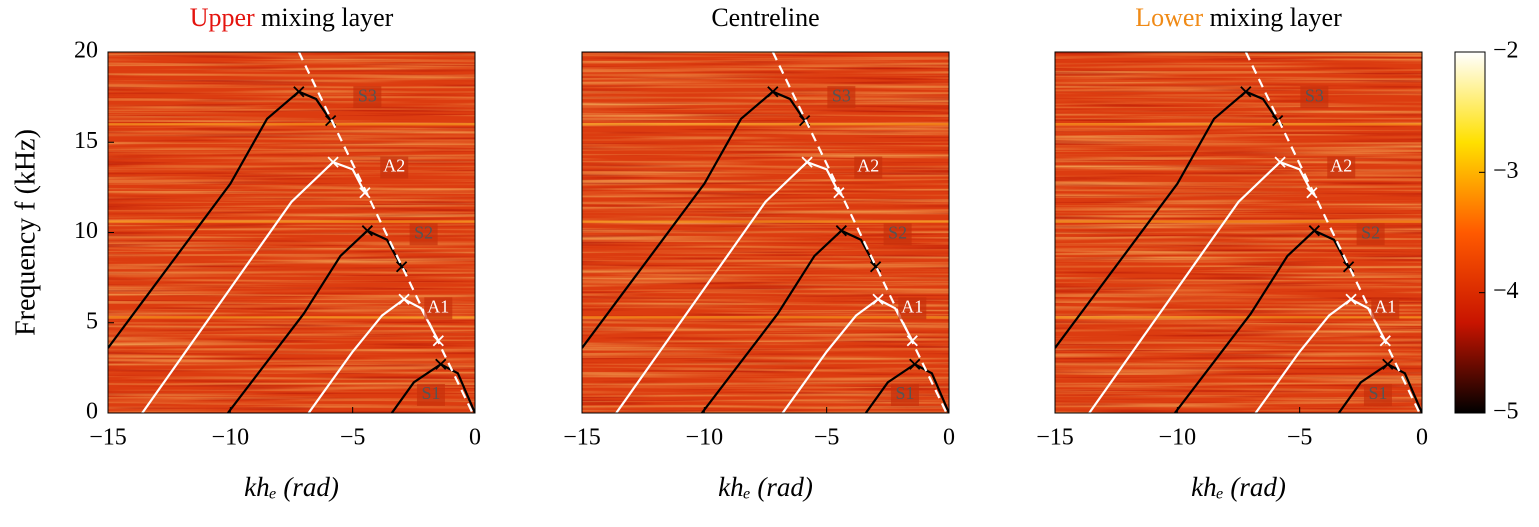  I want to click on y-tick-label: 5, so click(92, 321).